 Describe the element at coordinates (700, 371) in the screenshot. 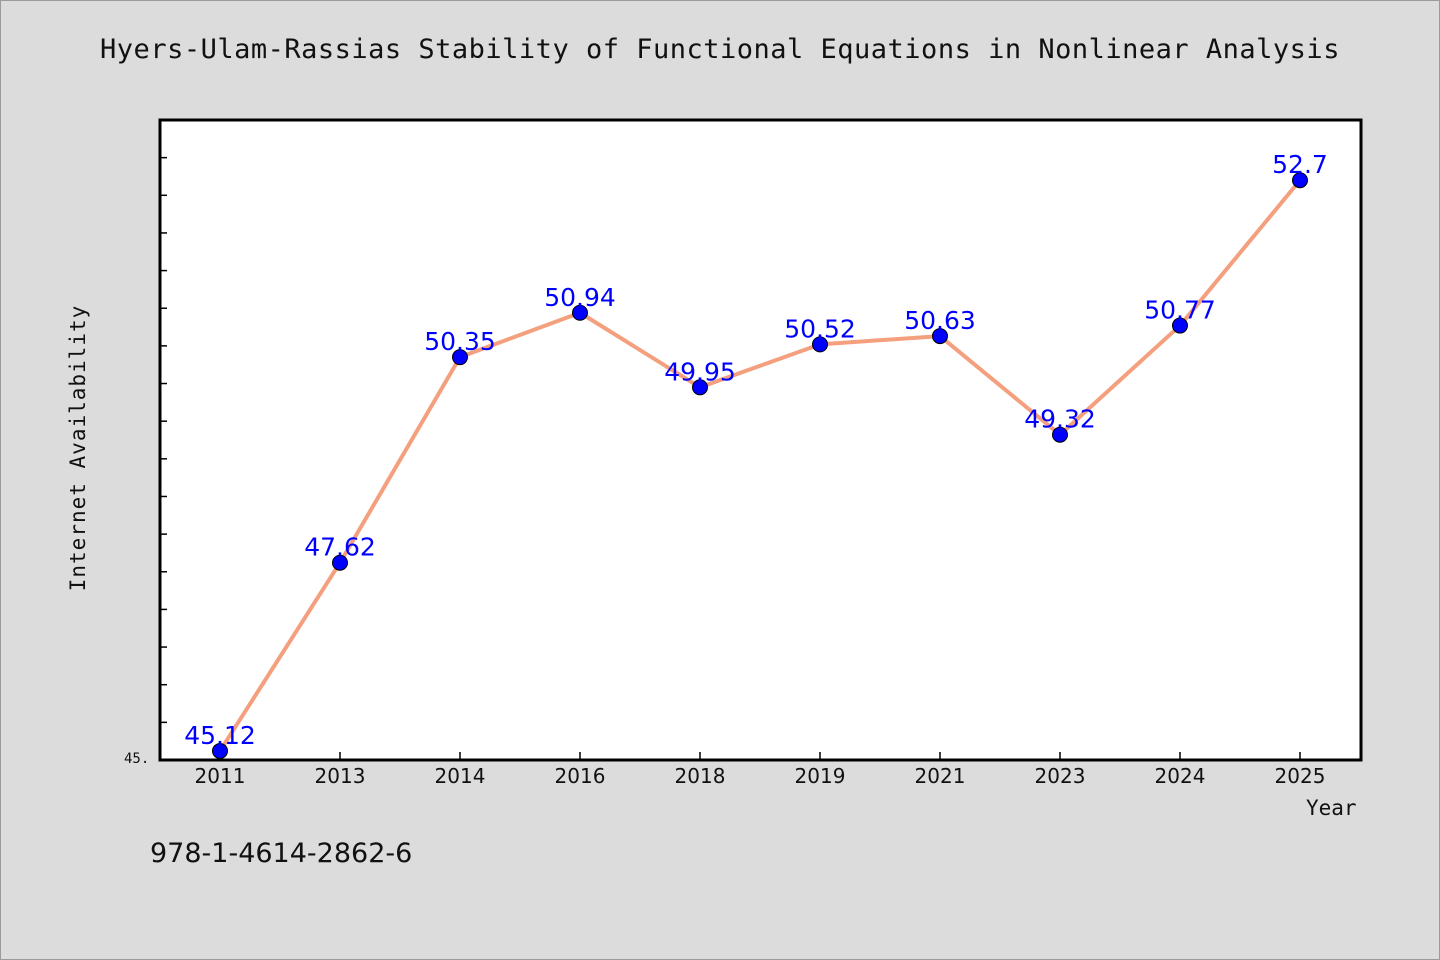

I see `data-label: 49.95` at that location.